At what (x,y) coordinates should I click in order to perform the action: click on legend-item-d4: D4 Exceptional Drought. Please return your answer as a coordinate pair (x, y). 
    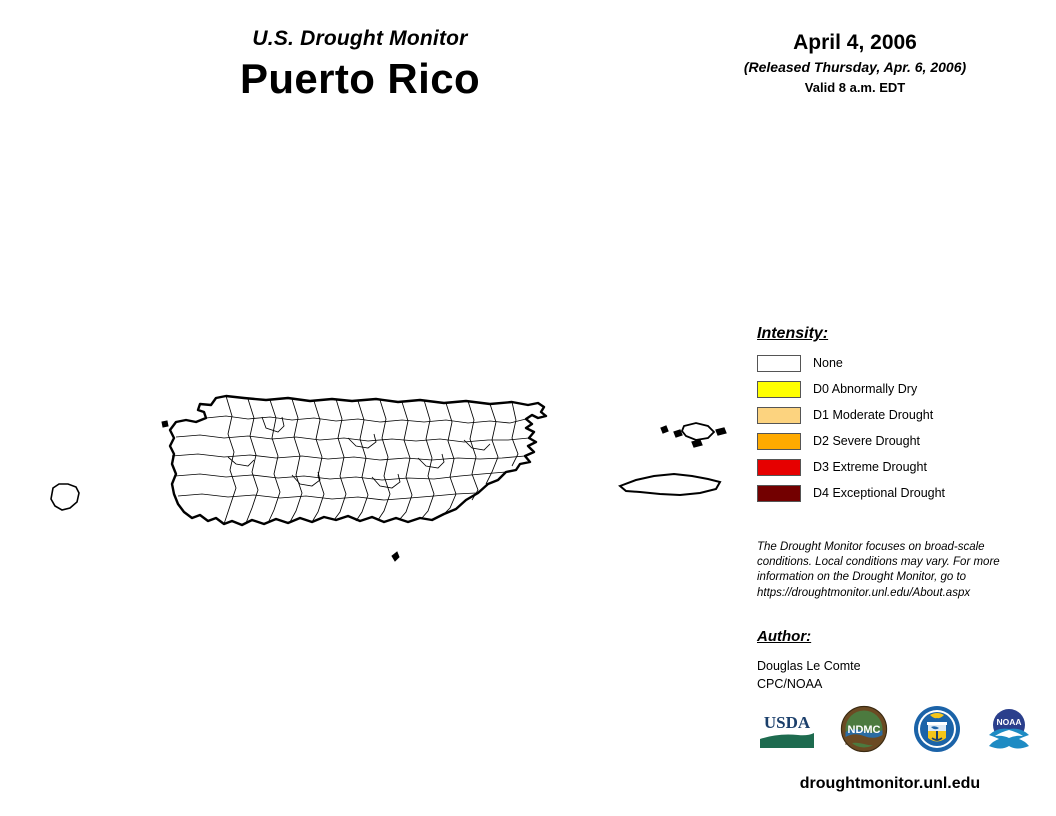
    Looking at the image, I should click on (897, 493).